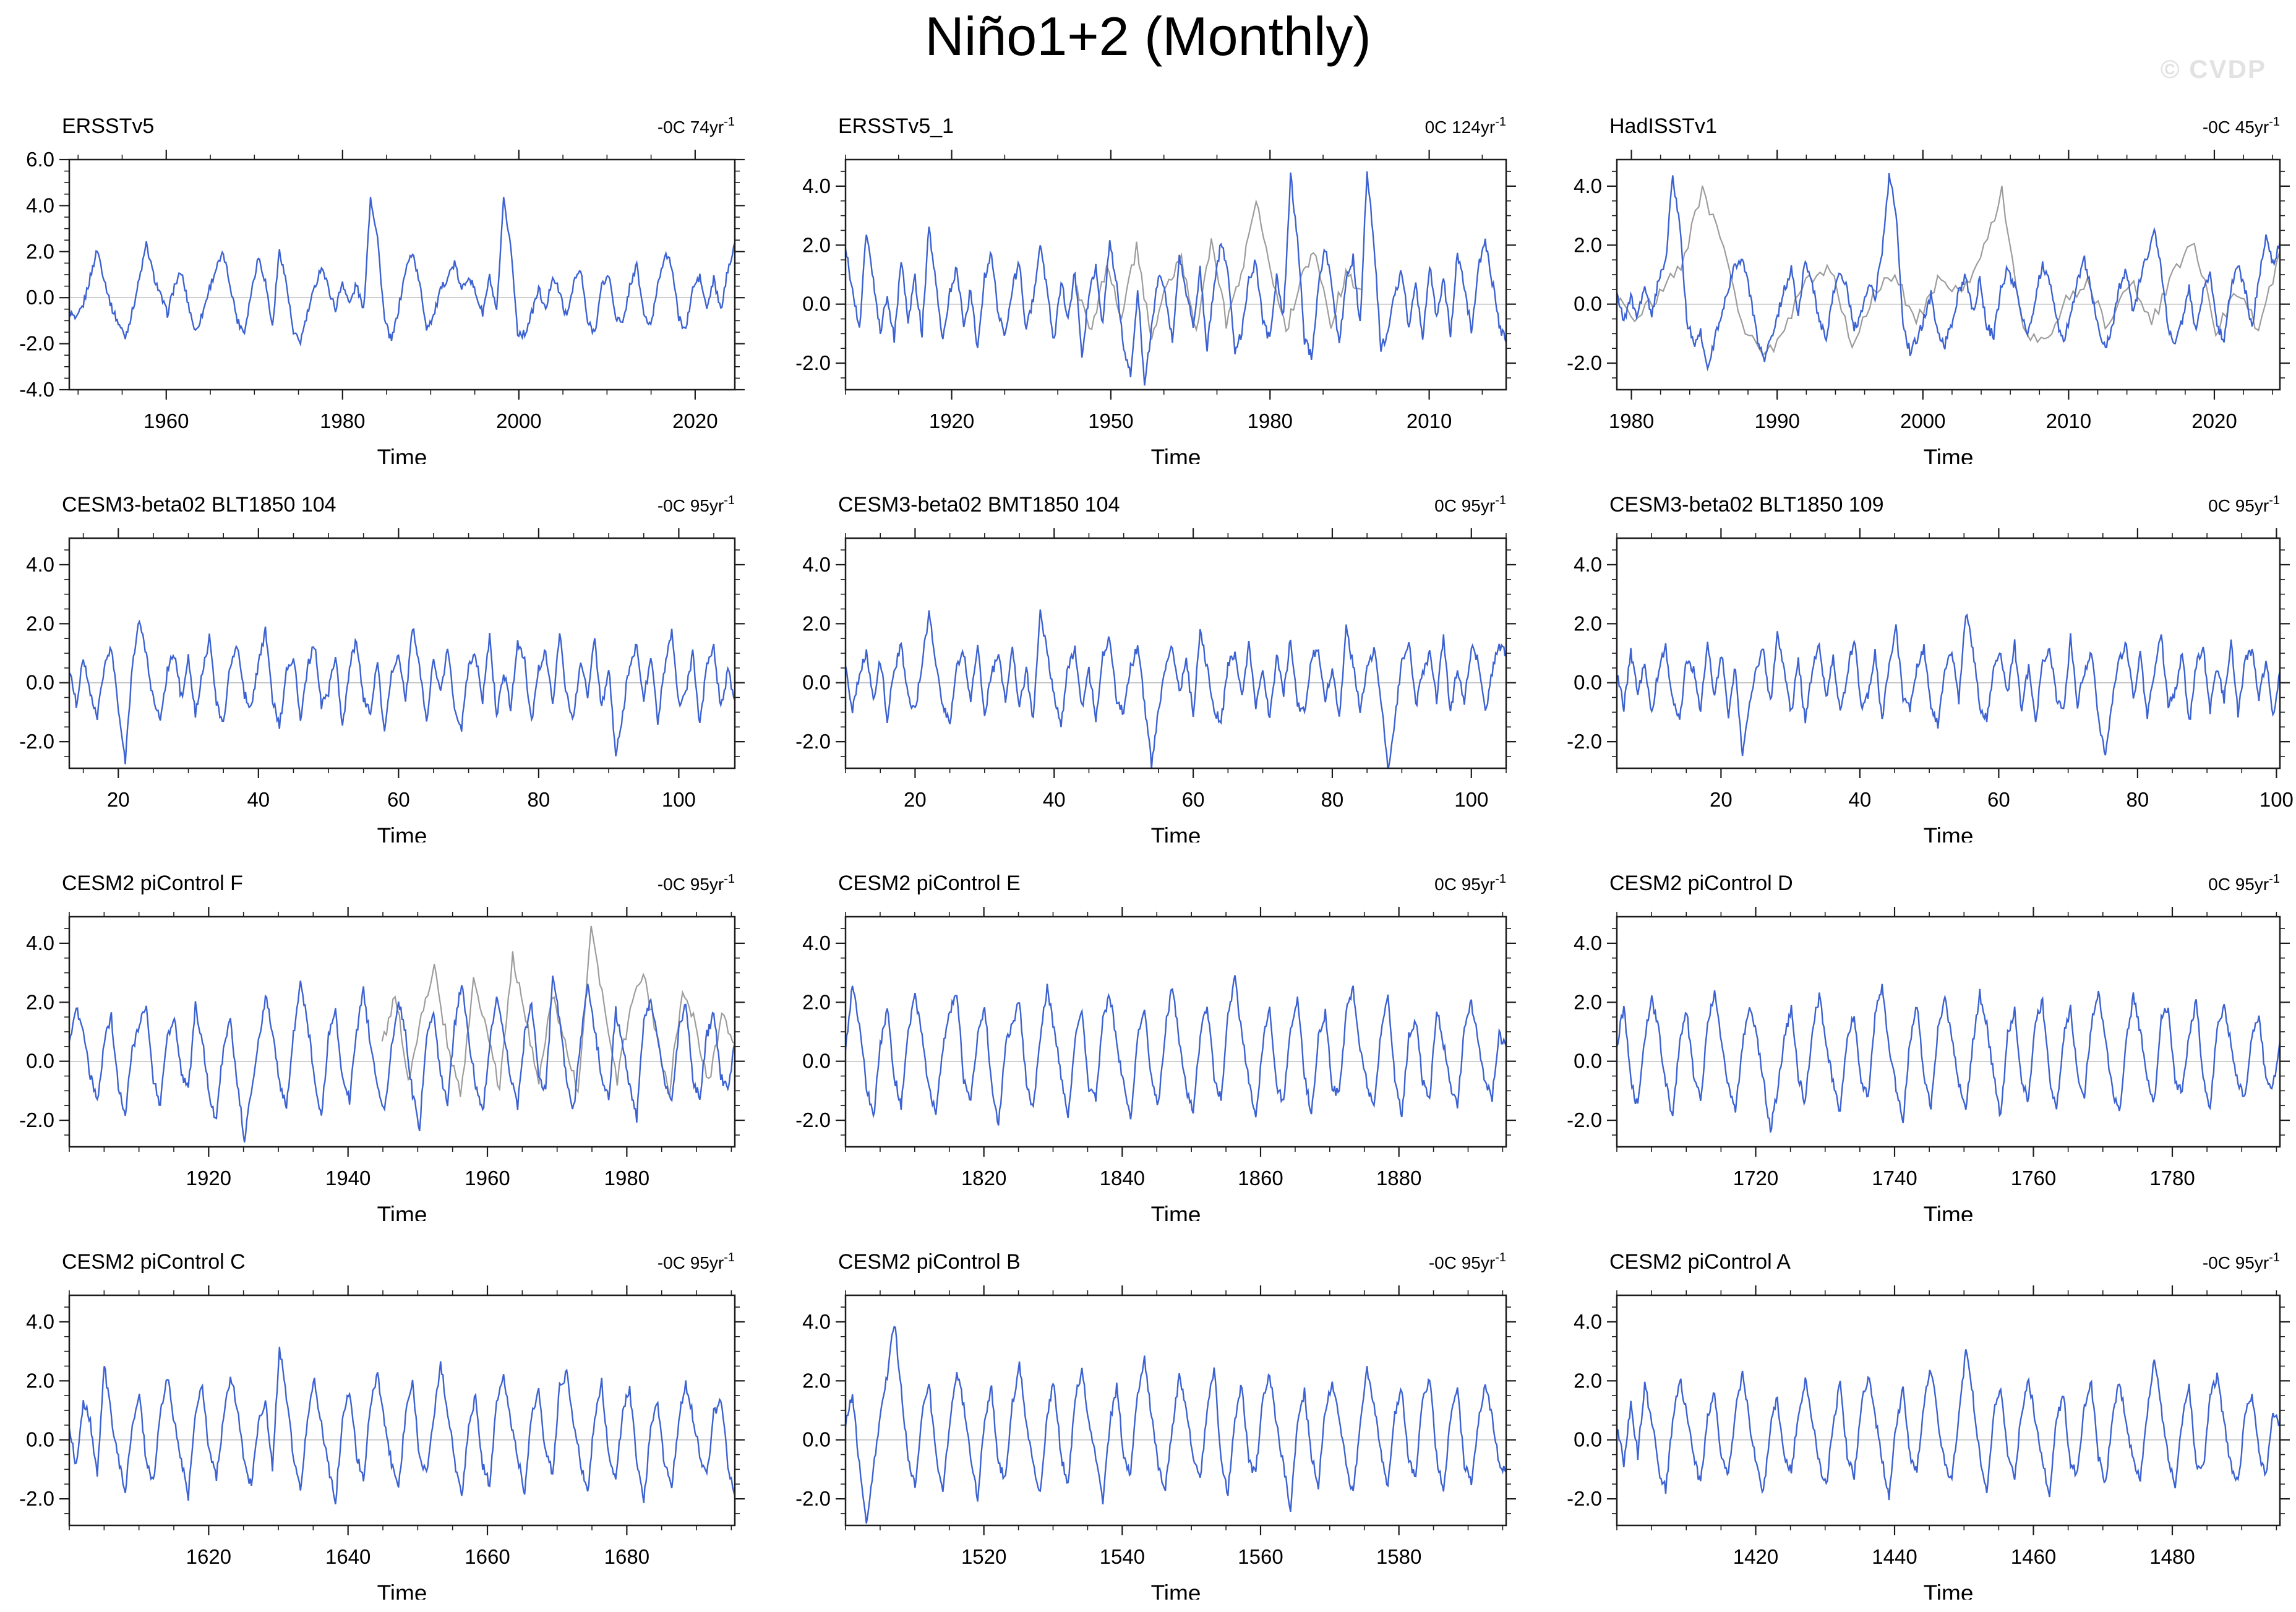 The width and height of the screenshot is (2296, 1612). I want to click on x-tick-label: 1720, so click(1755, 1178).